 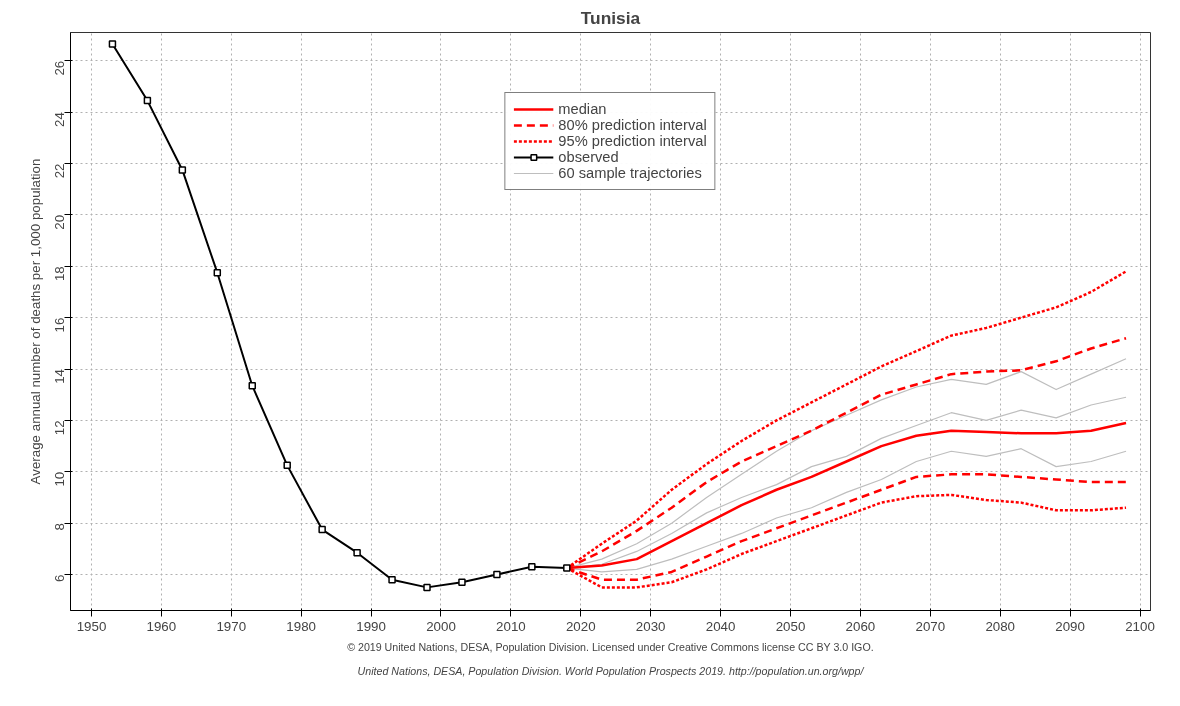 I want to click on x-tick-label: 2040, so click(x=720, y=626).